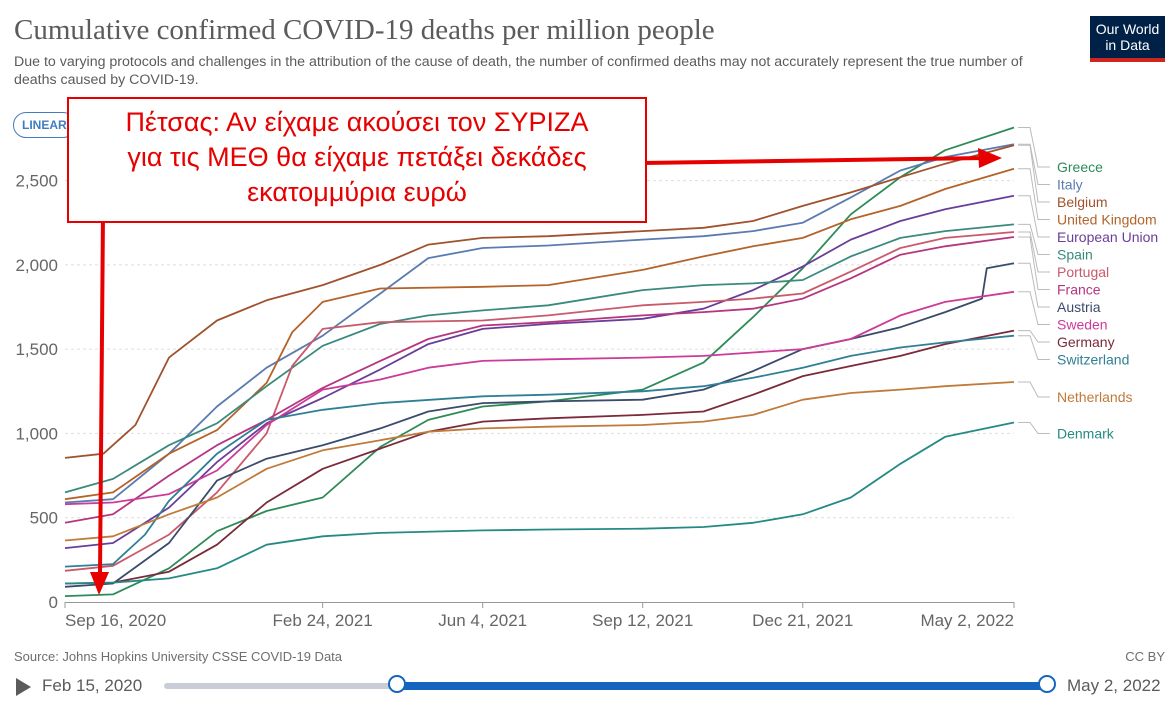 The image size is (1176, 704). I want to click on x-tick-label: Sep 12, 2021, so click(642, 620).